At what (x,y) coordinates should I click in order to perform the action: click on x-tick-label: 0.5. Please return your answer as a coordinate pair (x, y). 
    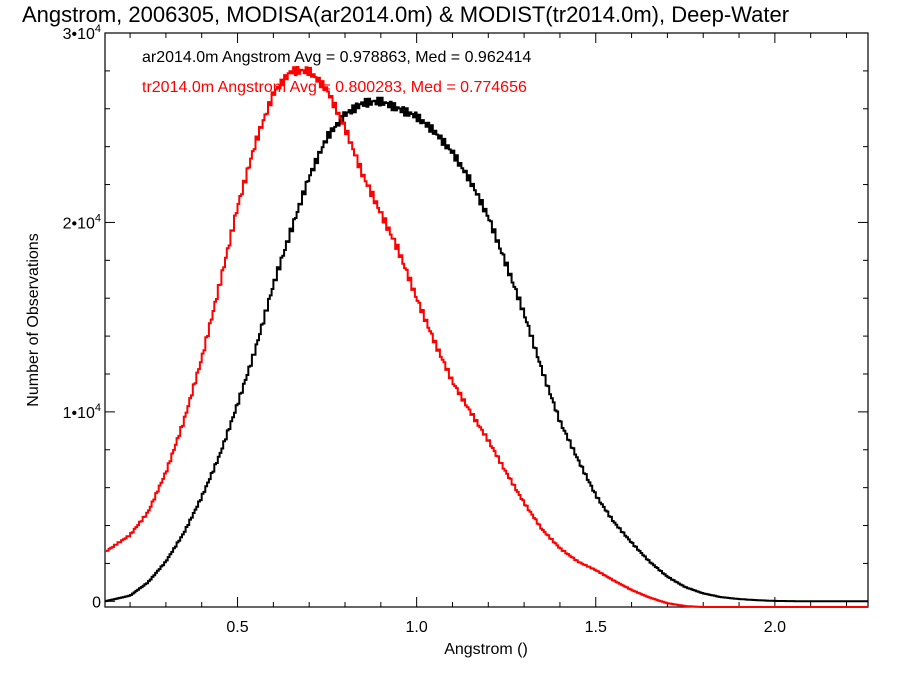
    Looking at the image, I should click on (237, 627).